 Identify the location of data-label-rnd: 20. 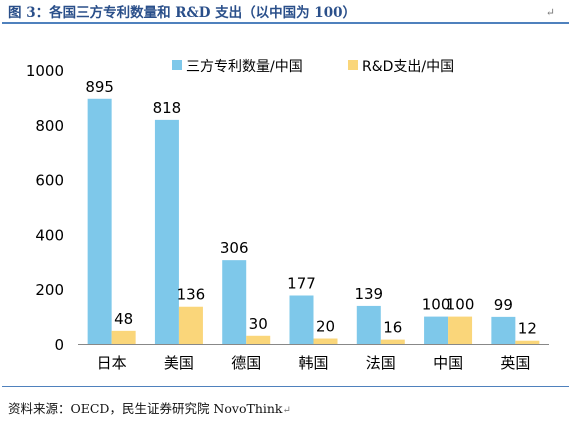
(325, 327).